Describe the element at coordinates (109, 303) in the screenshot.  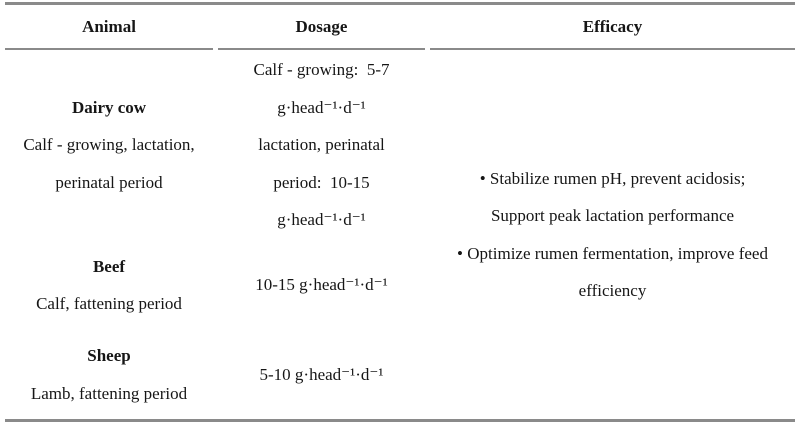
I see `animal-detail-line: Calf, fattening period` at that location.